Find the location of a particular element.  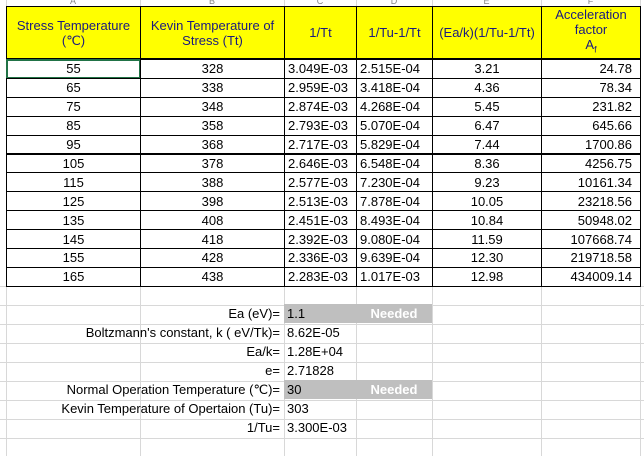

table-cell: 2.513E-03 is located at coordinates (320, 201).